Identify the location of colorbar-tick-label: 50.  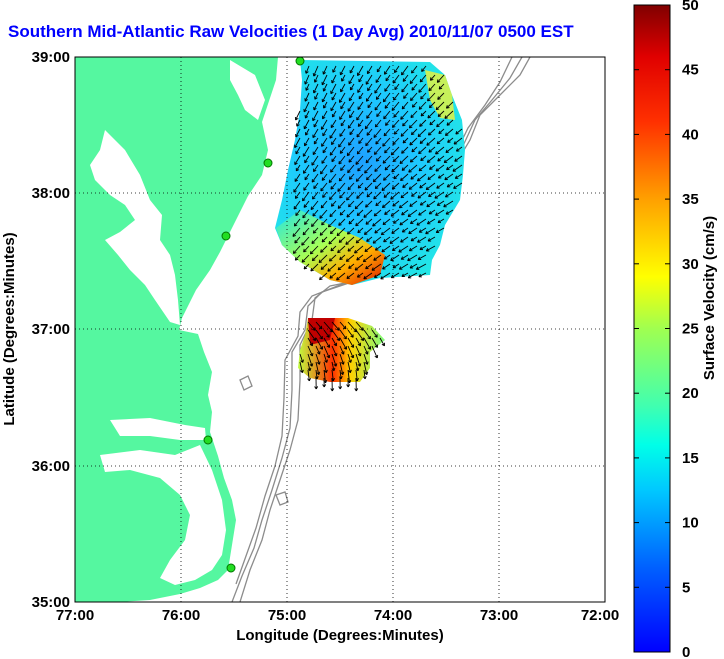
(690, 7).